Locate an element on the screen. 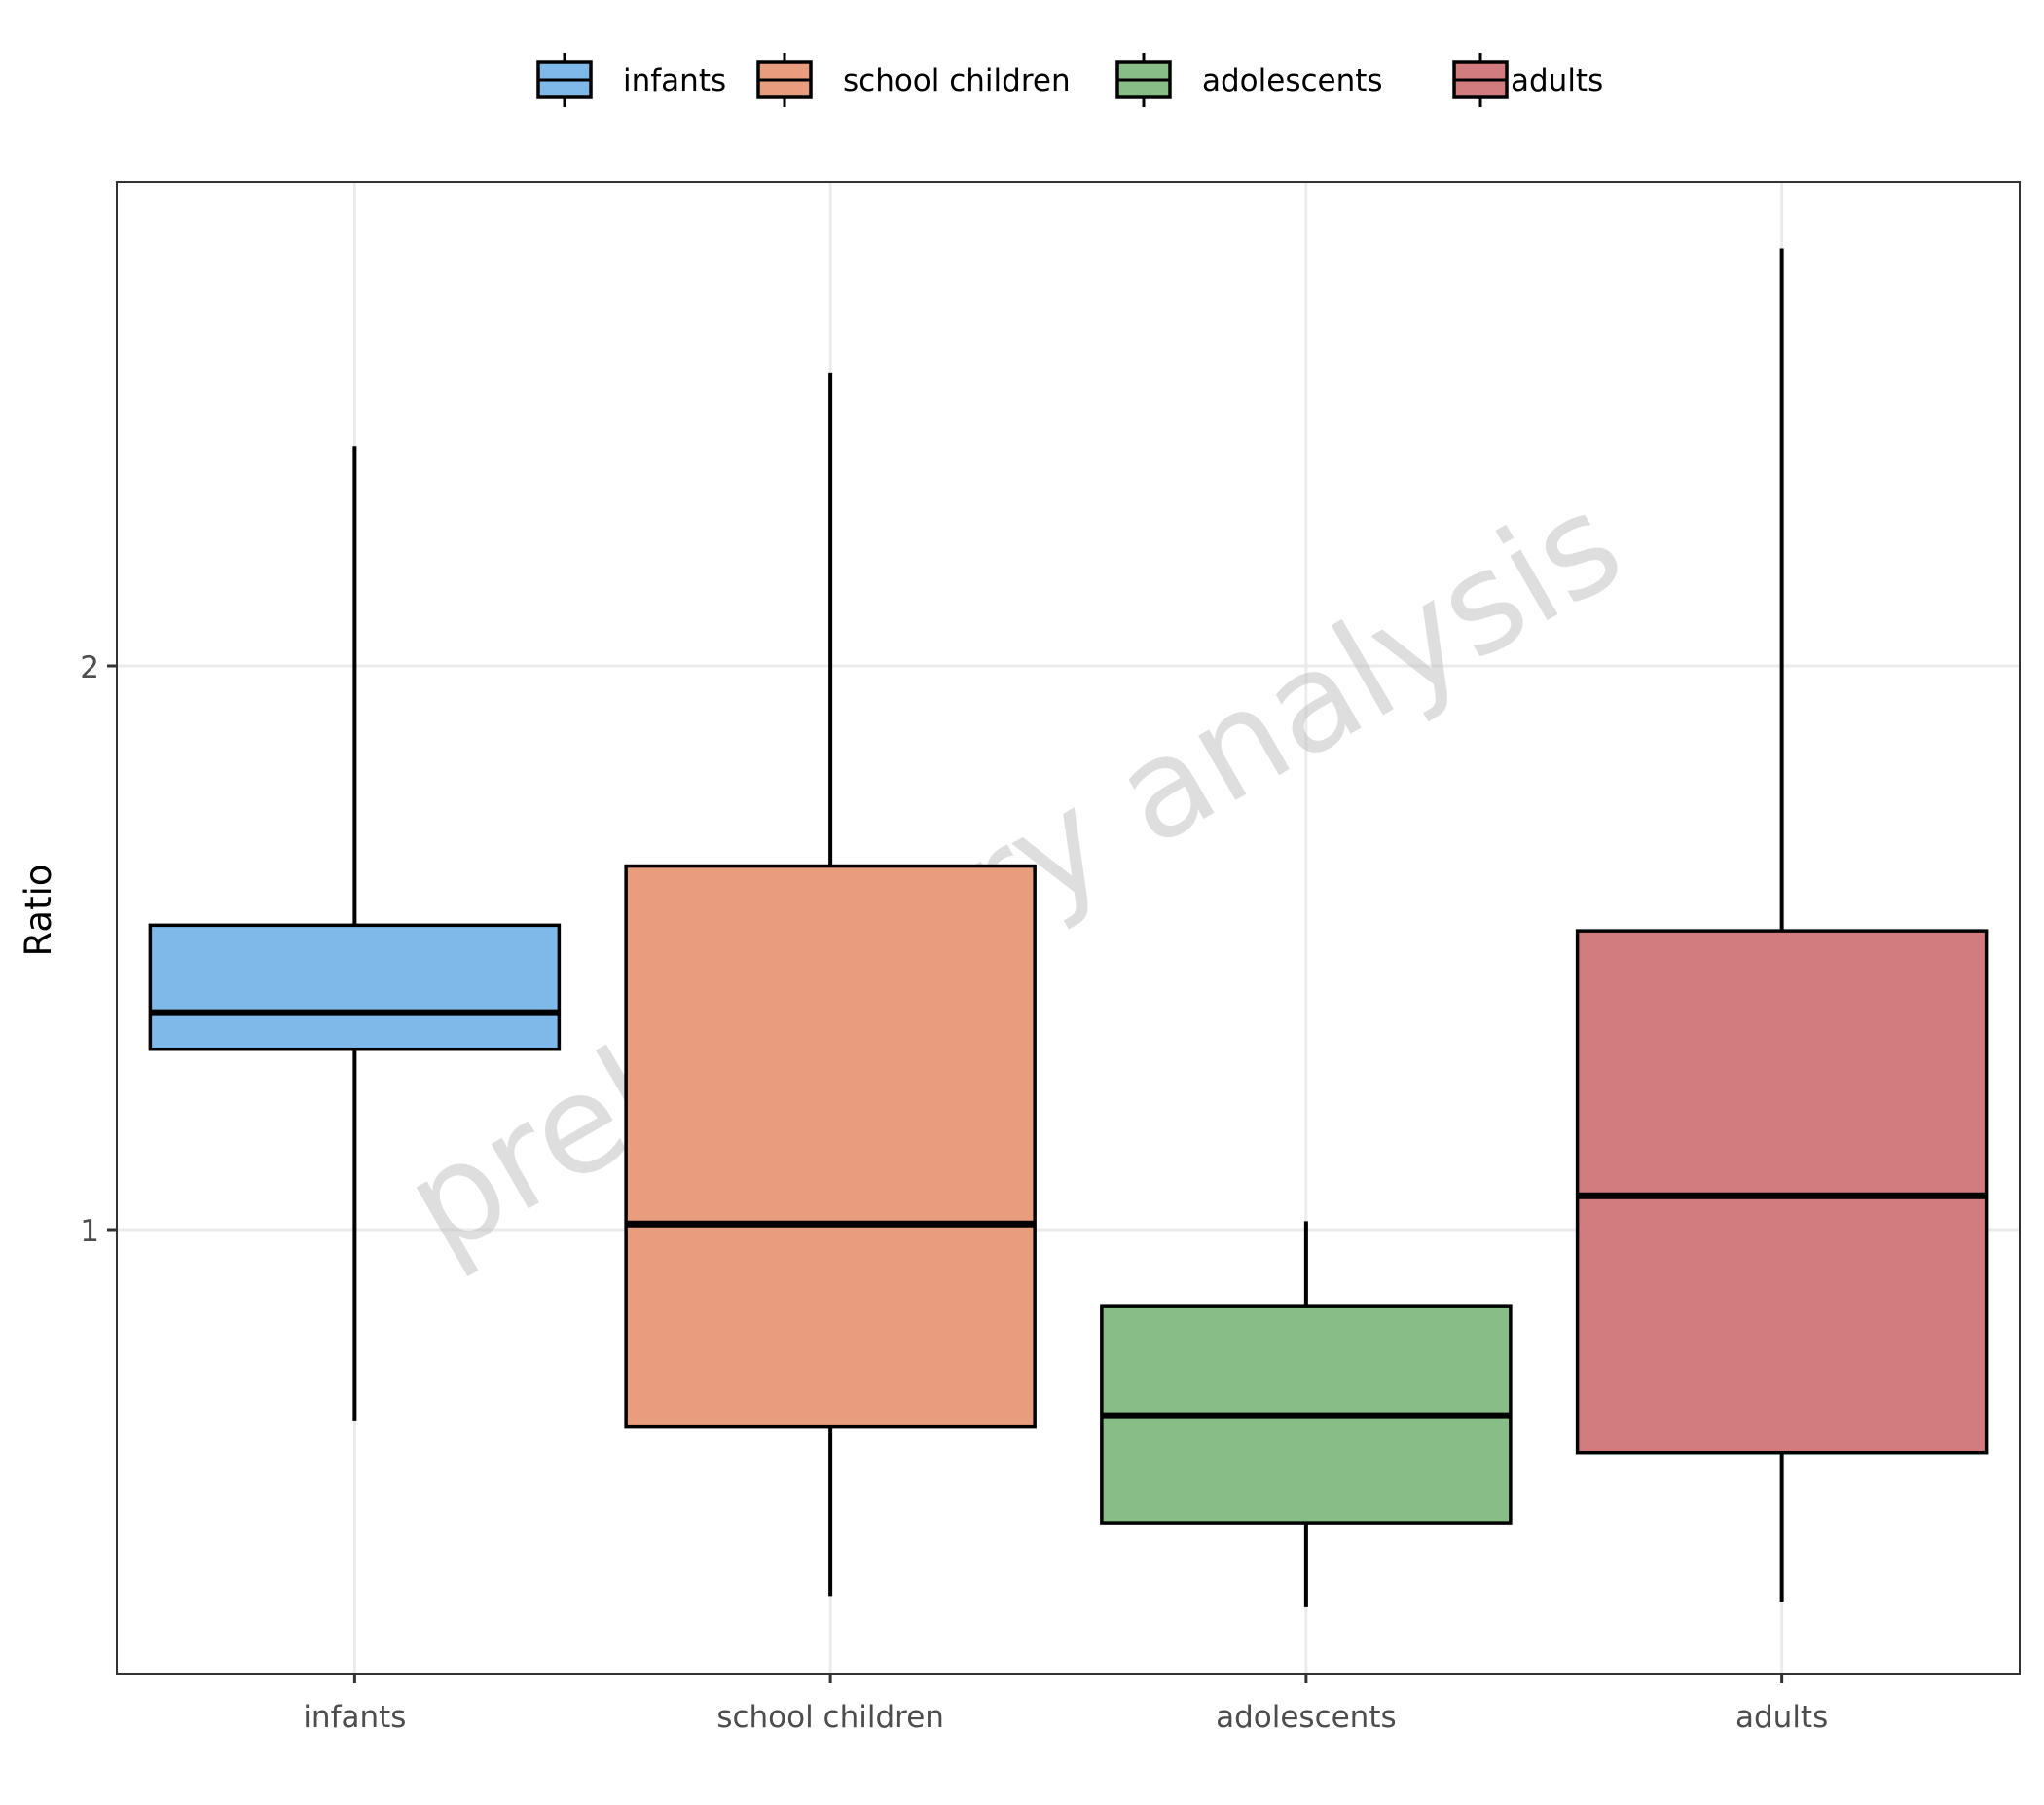  legend-label: school children is located at coordinates (957, 80).